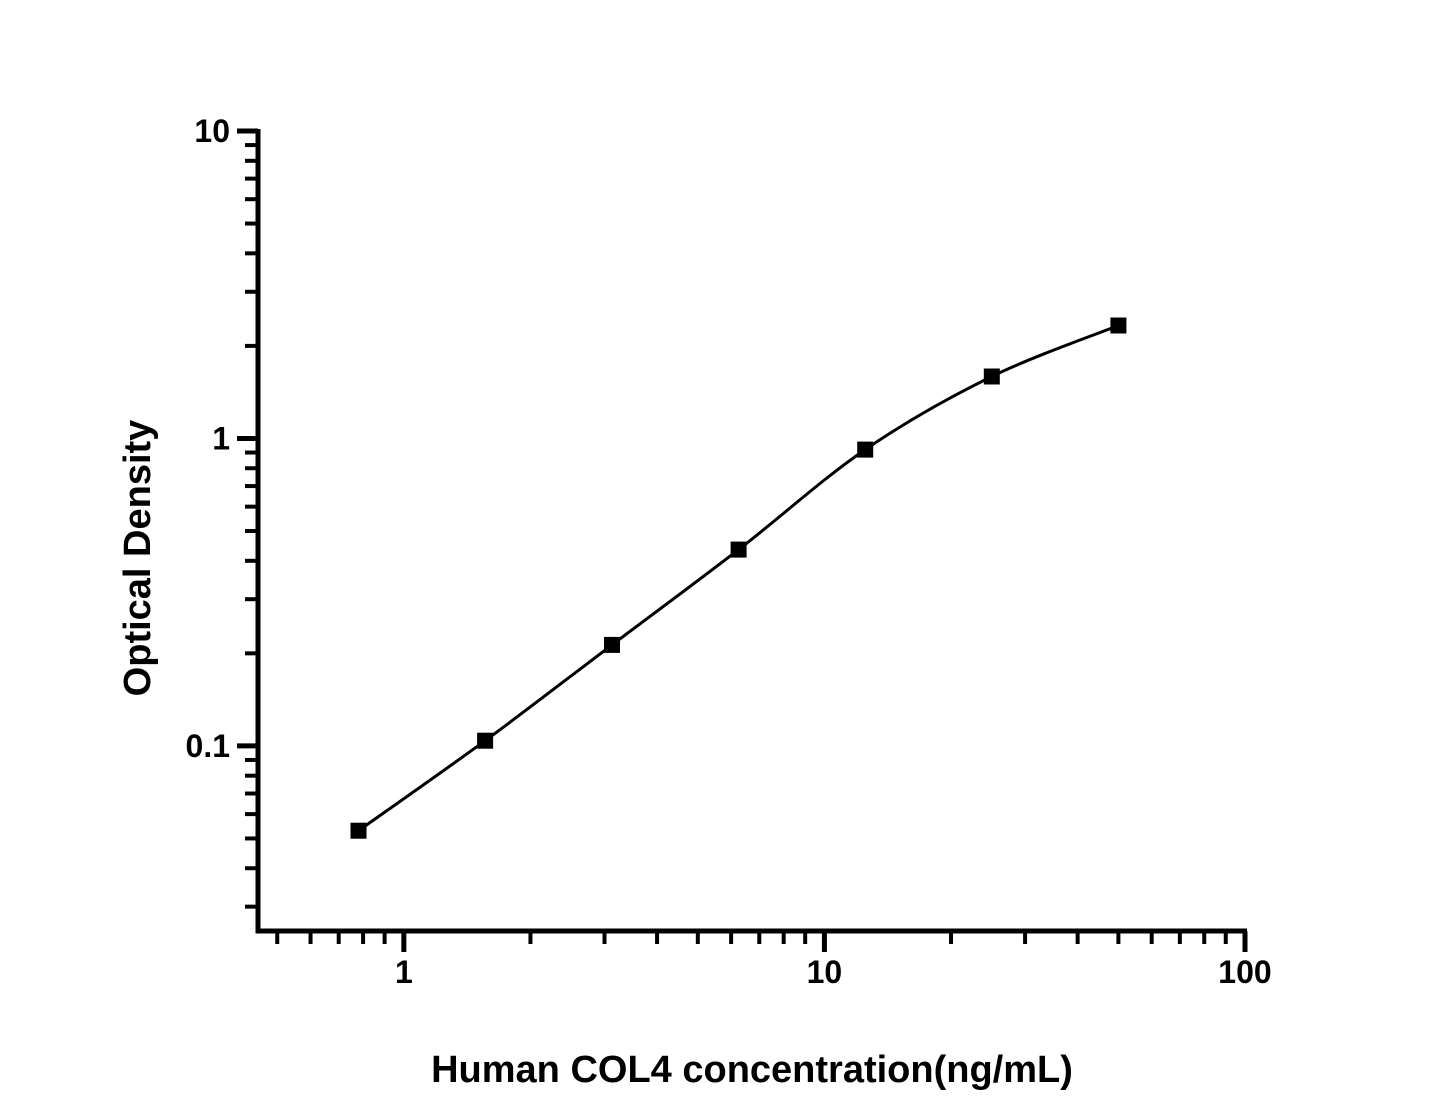 This screenshot has width=1445, height=1117. What do you see at coordinates (1244, 972) in the screenshot?
I see `x-tick-label: 100` at bounding box center [1244, 972].